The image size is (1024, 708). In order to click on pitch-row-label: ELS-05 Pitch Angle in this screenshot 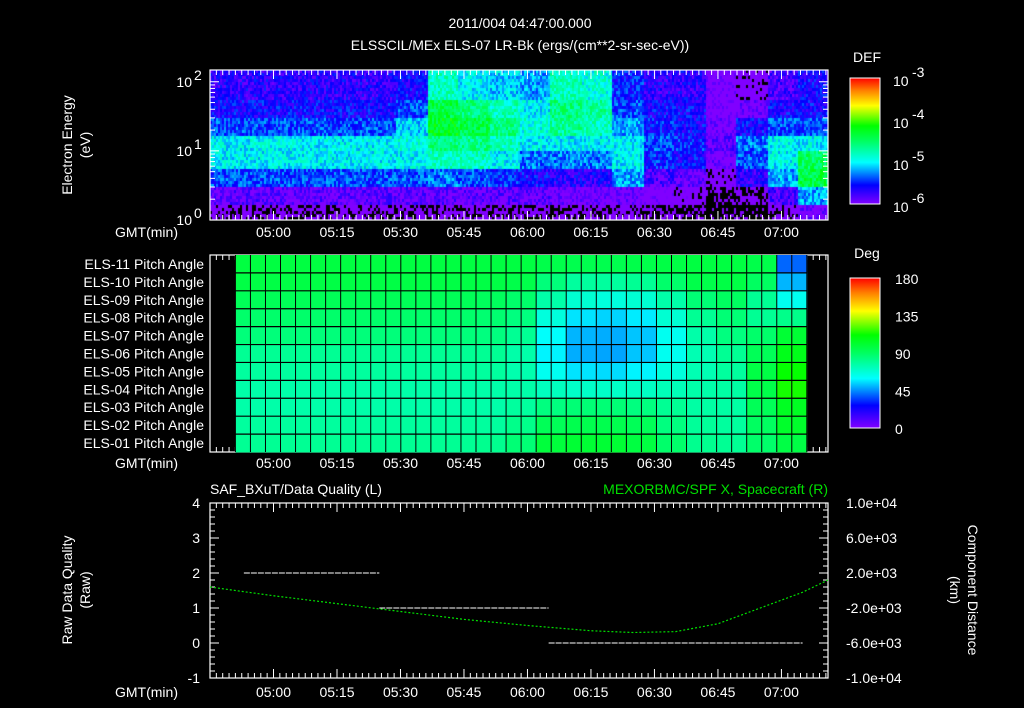, I will do `click(143, 371)`.